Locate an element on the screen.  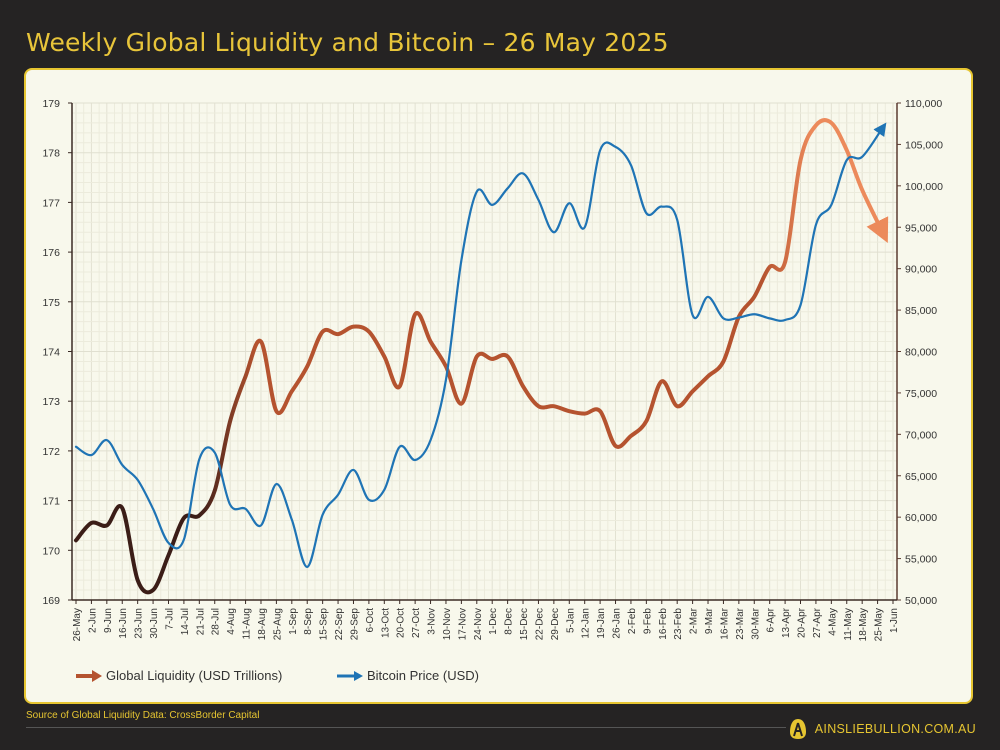
x-tick-label: 2-Jun is located at coordinates (92, 620).